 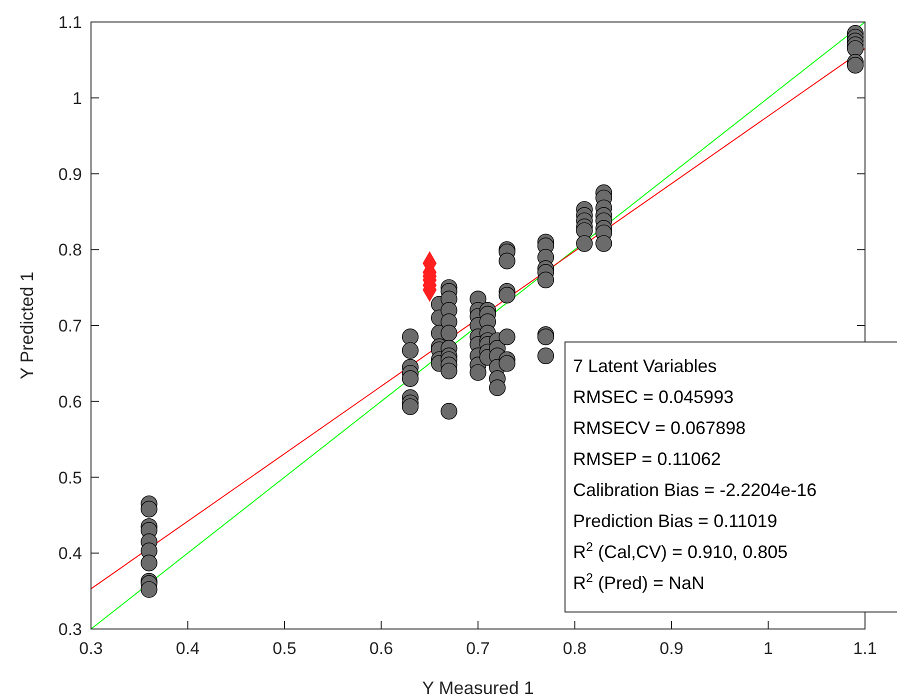 I want to click on x-tick-label: 0.6, so click(x=381, y=648).